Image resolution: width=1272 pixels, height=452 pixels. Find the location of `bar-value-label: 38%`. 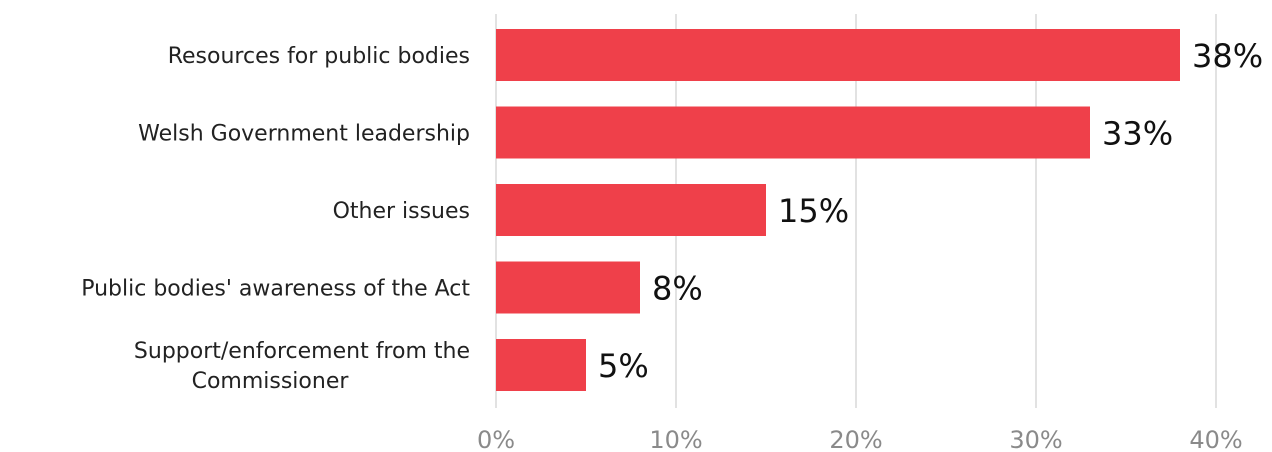

bar-value-label: 38% is located at coordinates (1227, 56).